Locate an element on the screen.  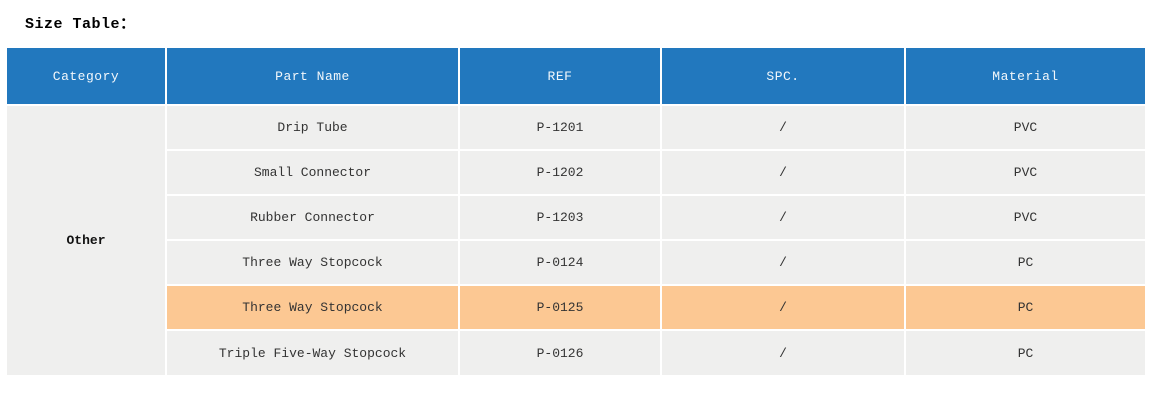
cell-ref: P-0124 is located at coordinates (560, 262).